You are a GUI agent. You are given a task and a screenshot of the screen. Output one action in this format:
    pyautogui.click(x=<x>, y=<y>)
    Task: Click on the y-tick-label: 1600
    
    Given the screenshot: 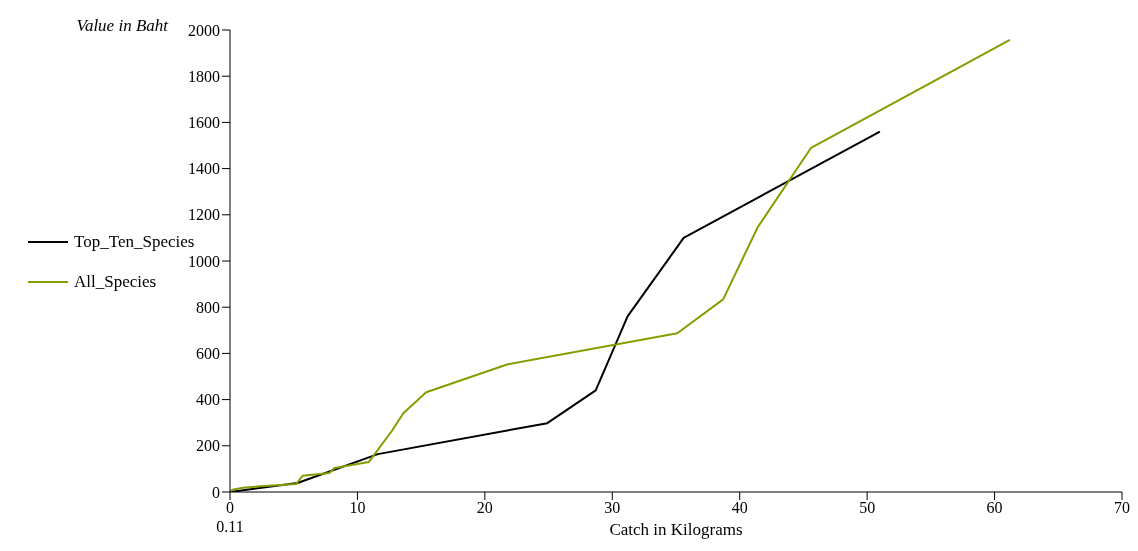 What is the action you would take?
    pyautogui.click(x=204, y=123)
    